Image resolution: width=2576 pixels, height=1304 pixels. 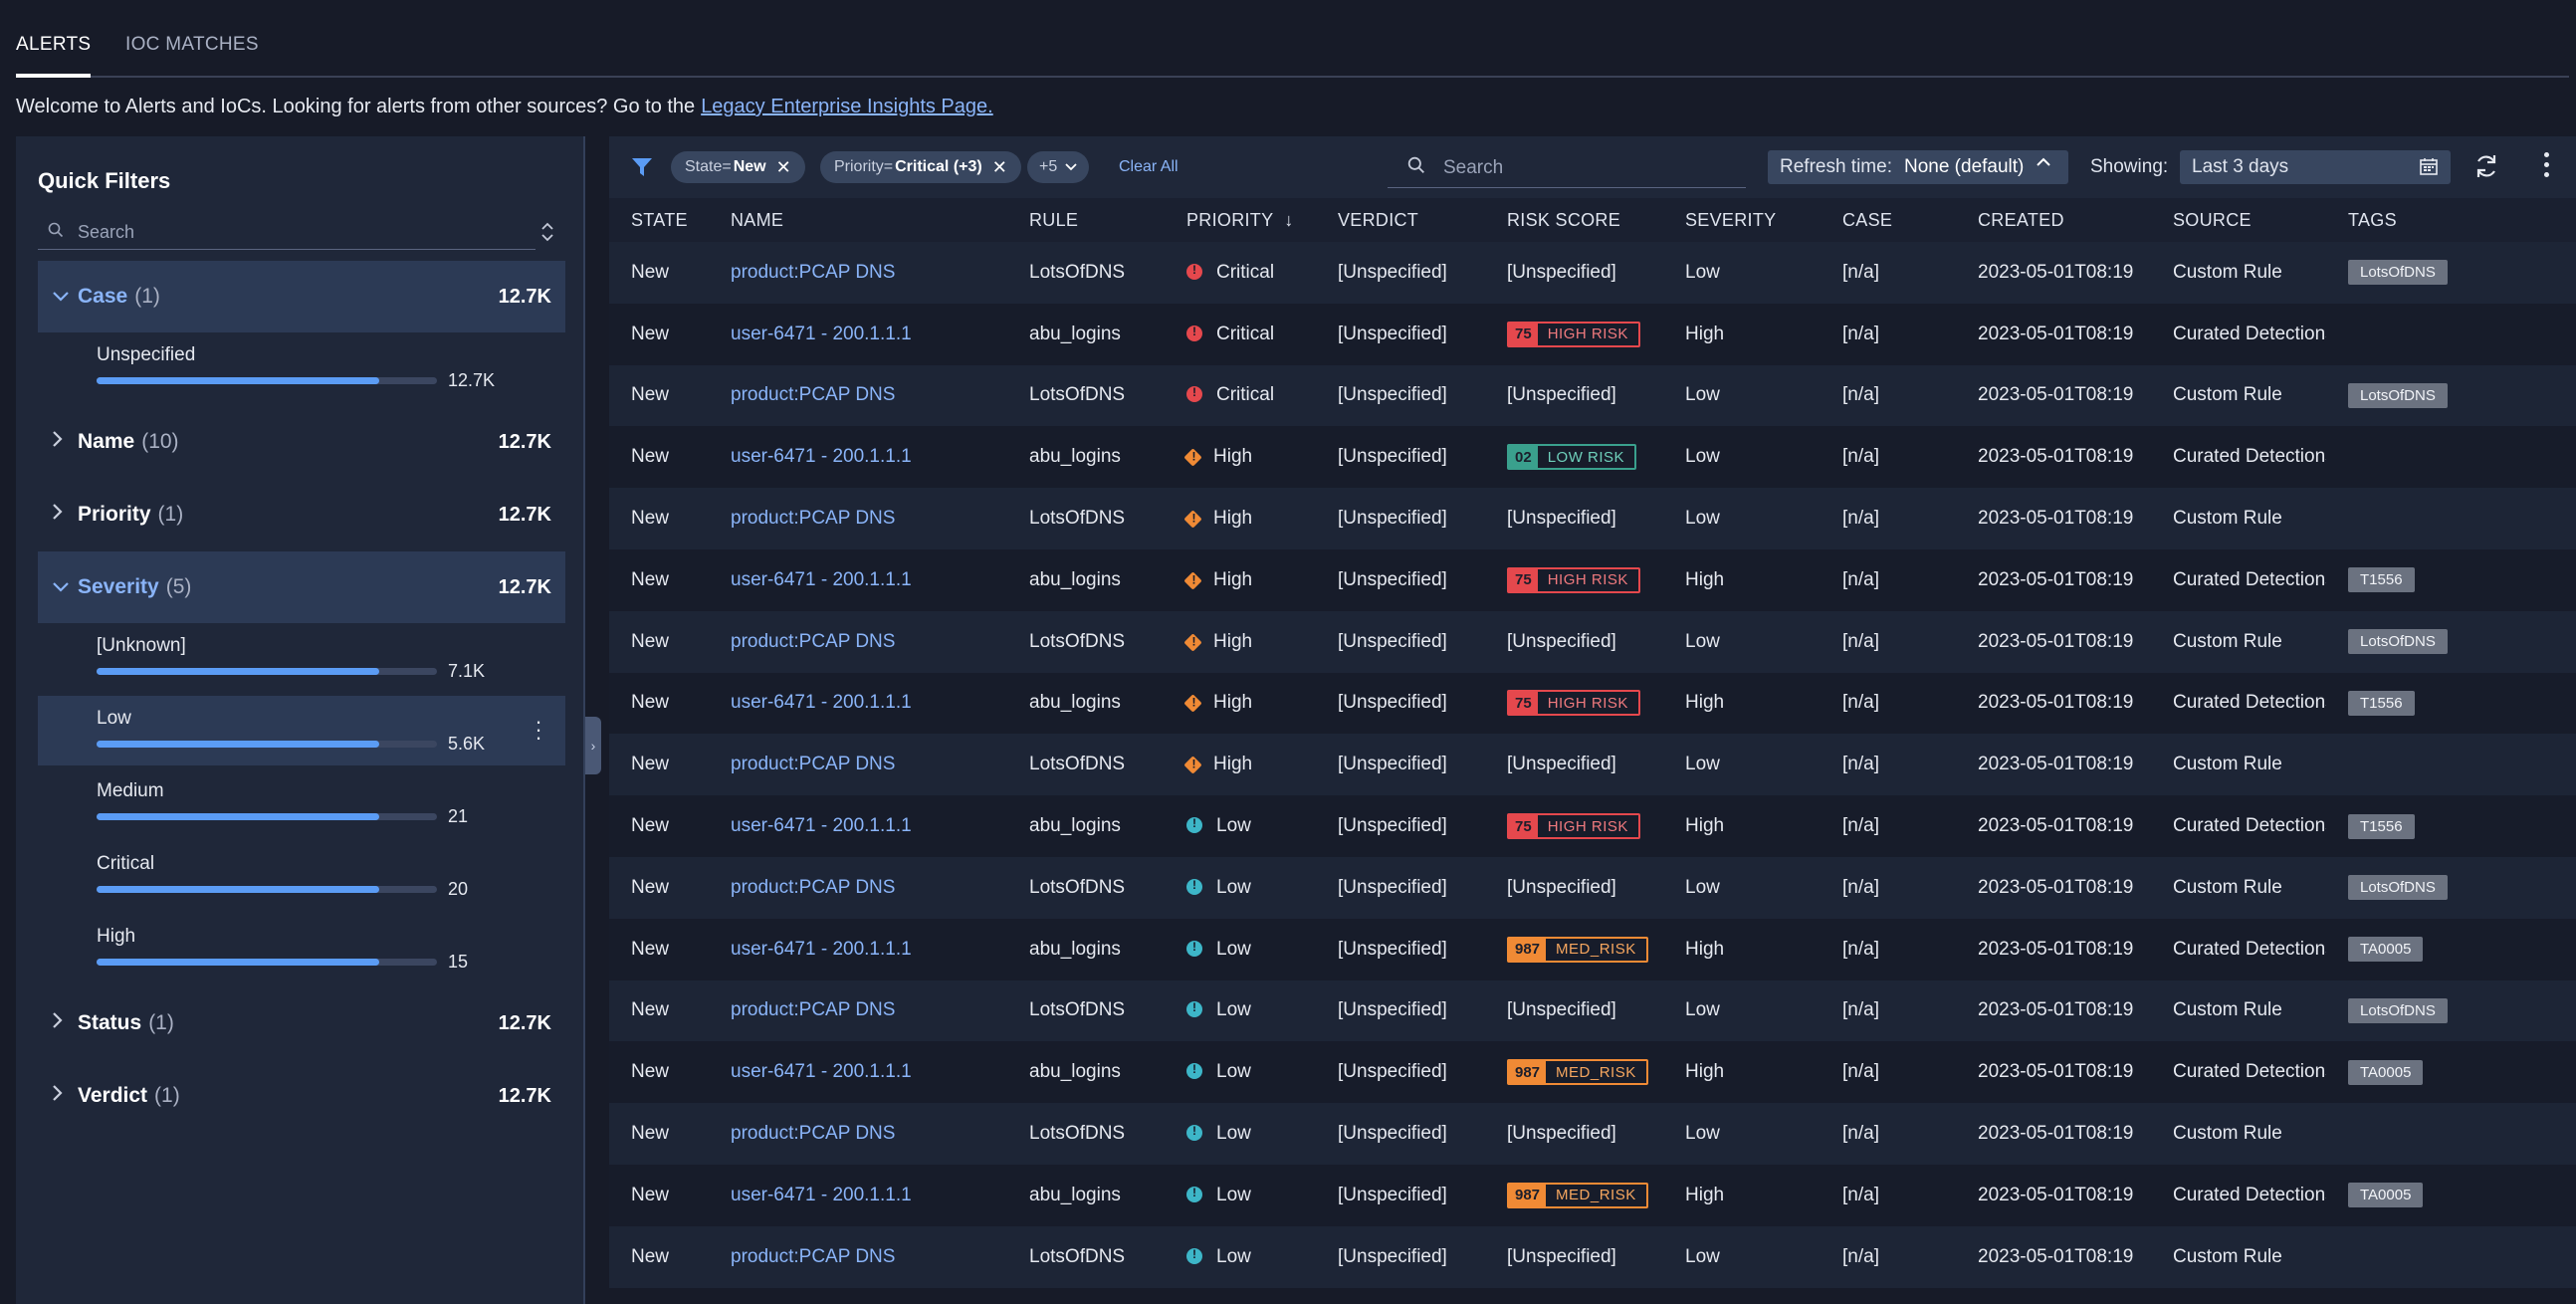 I want to click on column-header-state: STATE, so click(x=659, y=220).